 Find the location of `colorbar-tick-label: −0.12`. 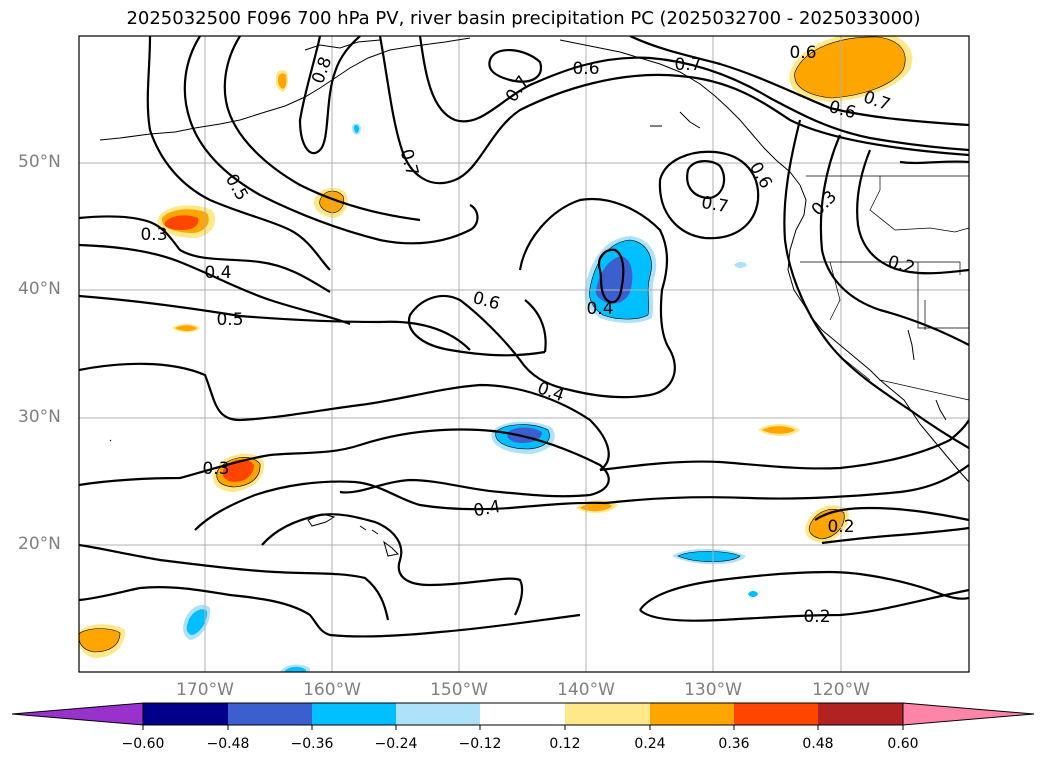

colorbar-tick-label: −0.12 is located at coordinates (480, 744).